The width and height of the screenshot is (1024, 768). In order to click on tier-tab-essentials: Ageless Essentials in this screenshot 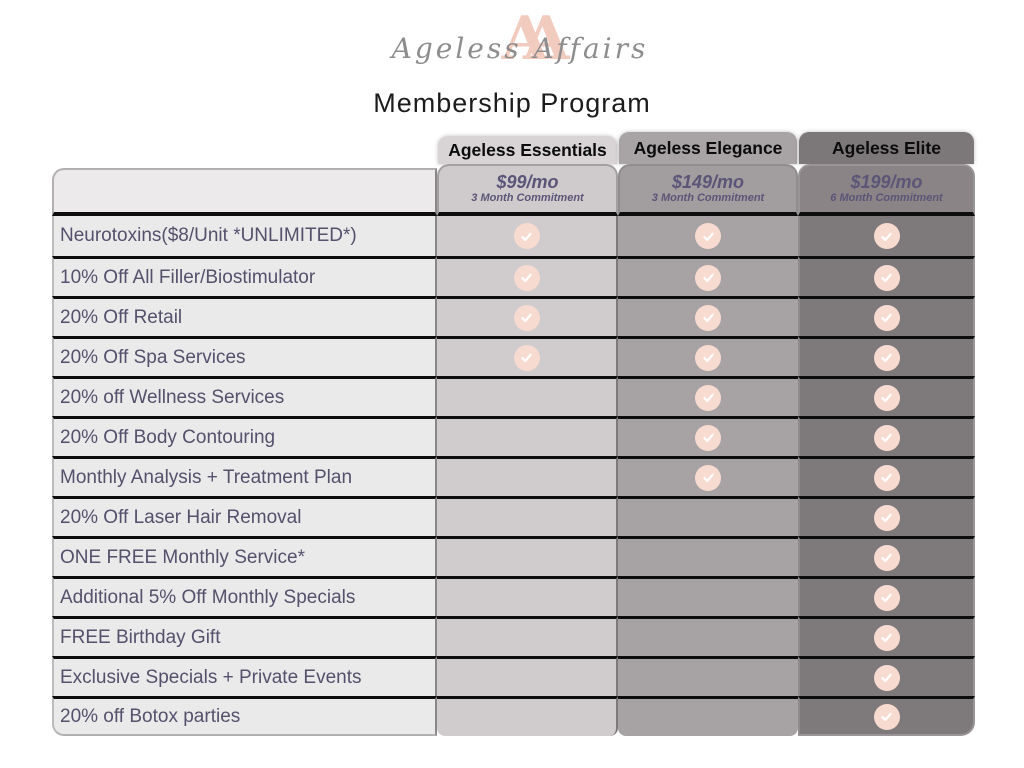, I will do `click(527, 150)`.